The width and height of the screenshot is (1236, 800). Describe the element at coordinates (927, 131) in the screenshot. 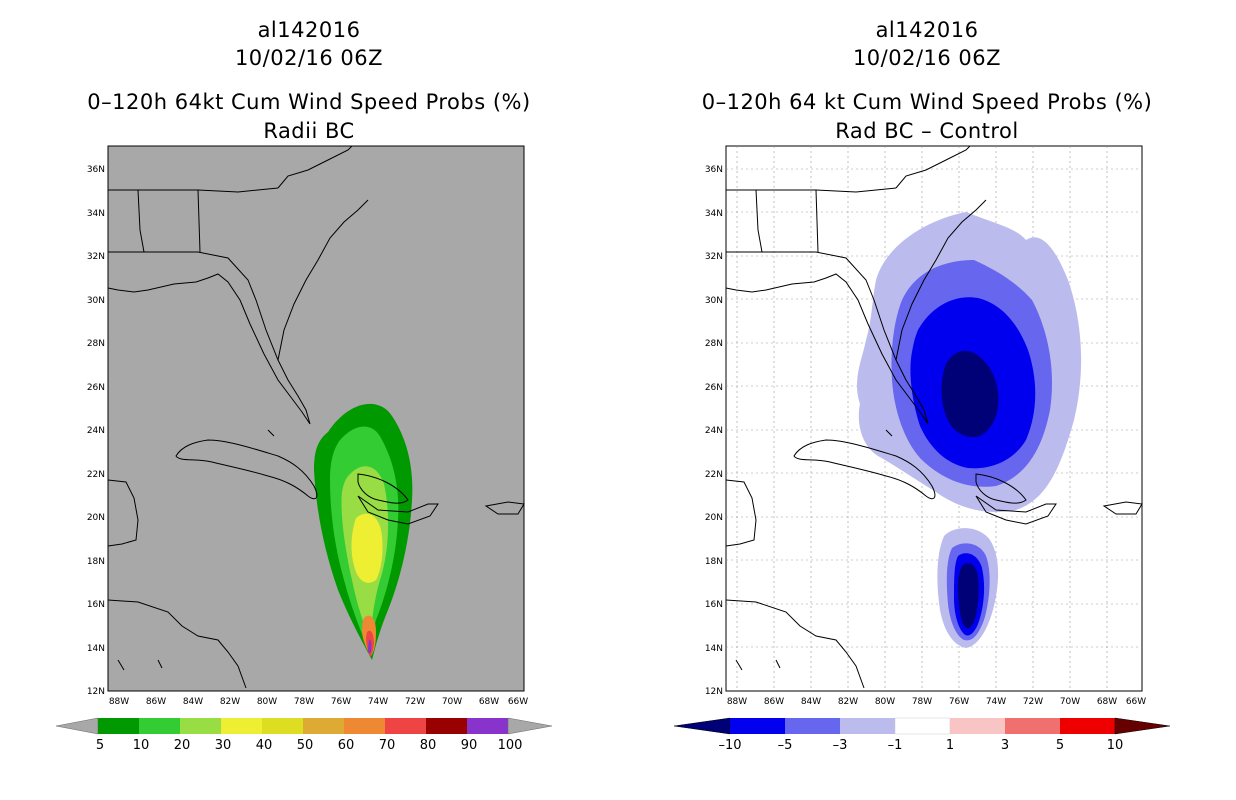

I see `experiment-title: Rad BC – Control` at that location.